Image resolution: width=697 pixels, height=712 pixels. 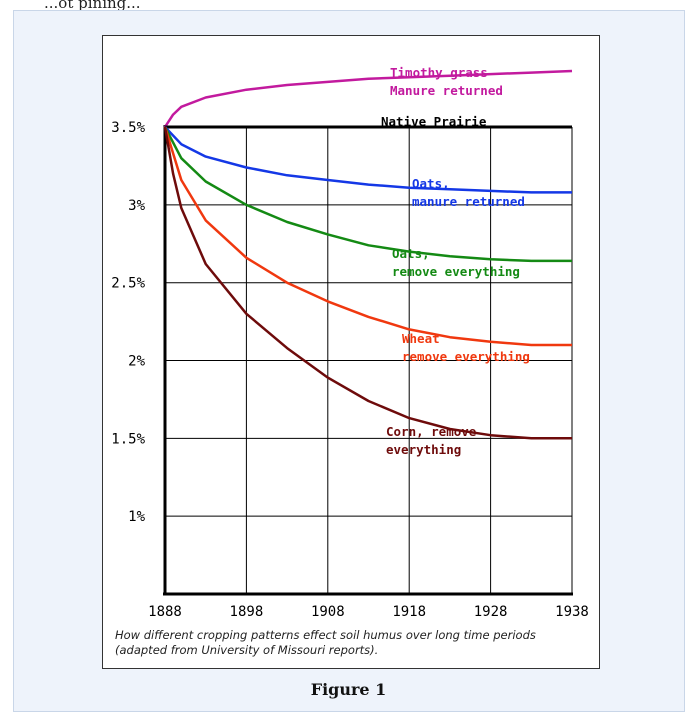 What do you see at coordinates (128, 284) in the screenshot?
I see `y-tick-label: 2.5%` at bounding box center [128, 284].